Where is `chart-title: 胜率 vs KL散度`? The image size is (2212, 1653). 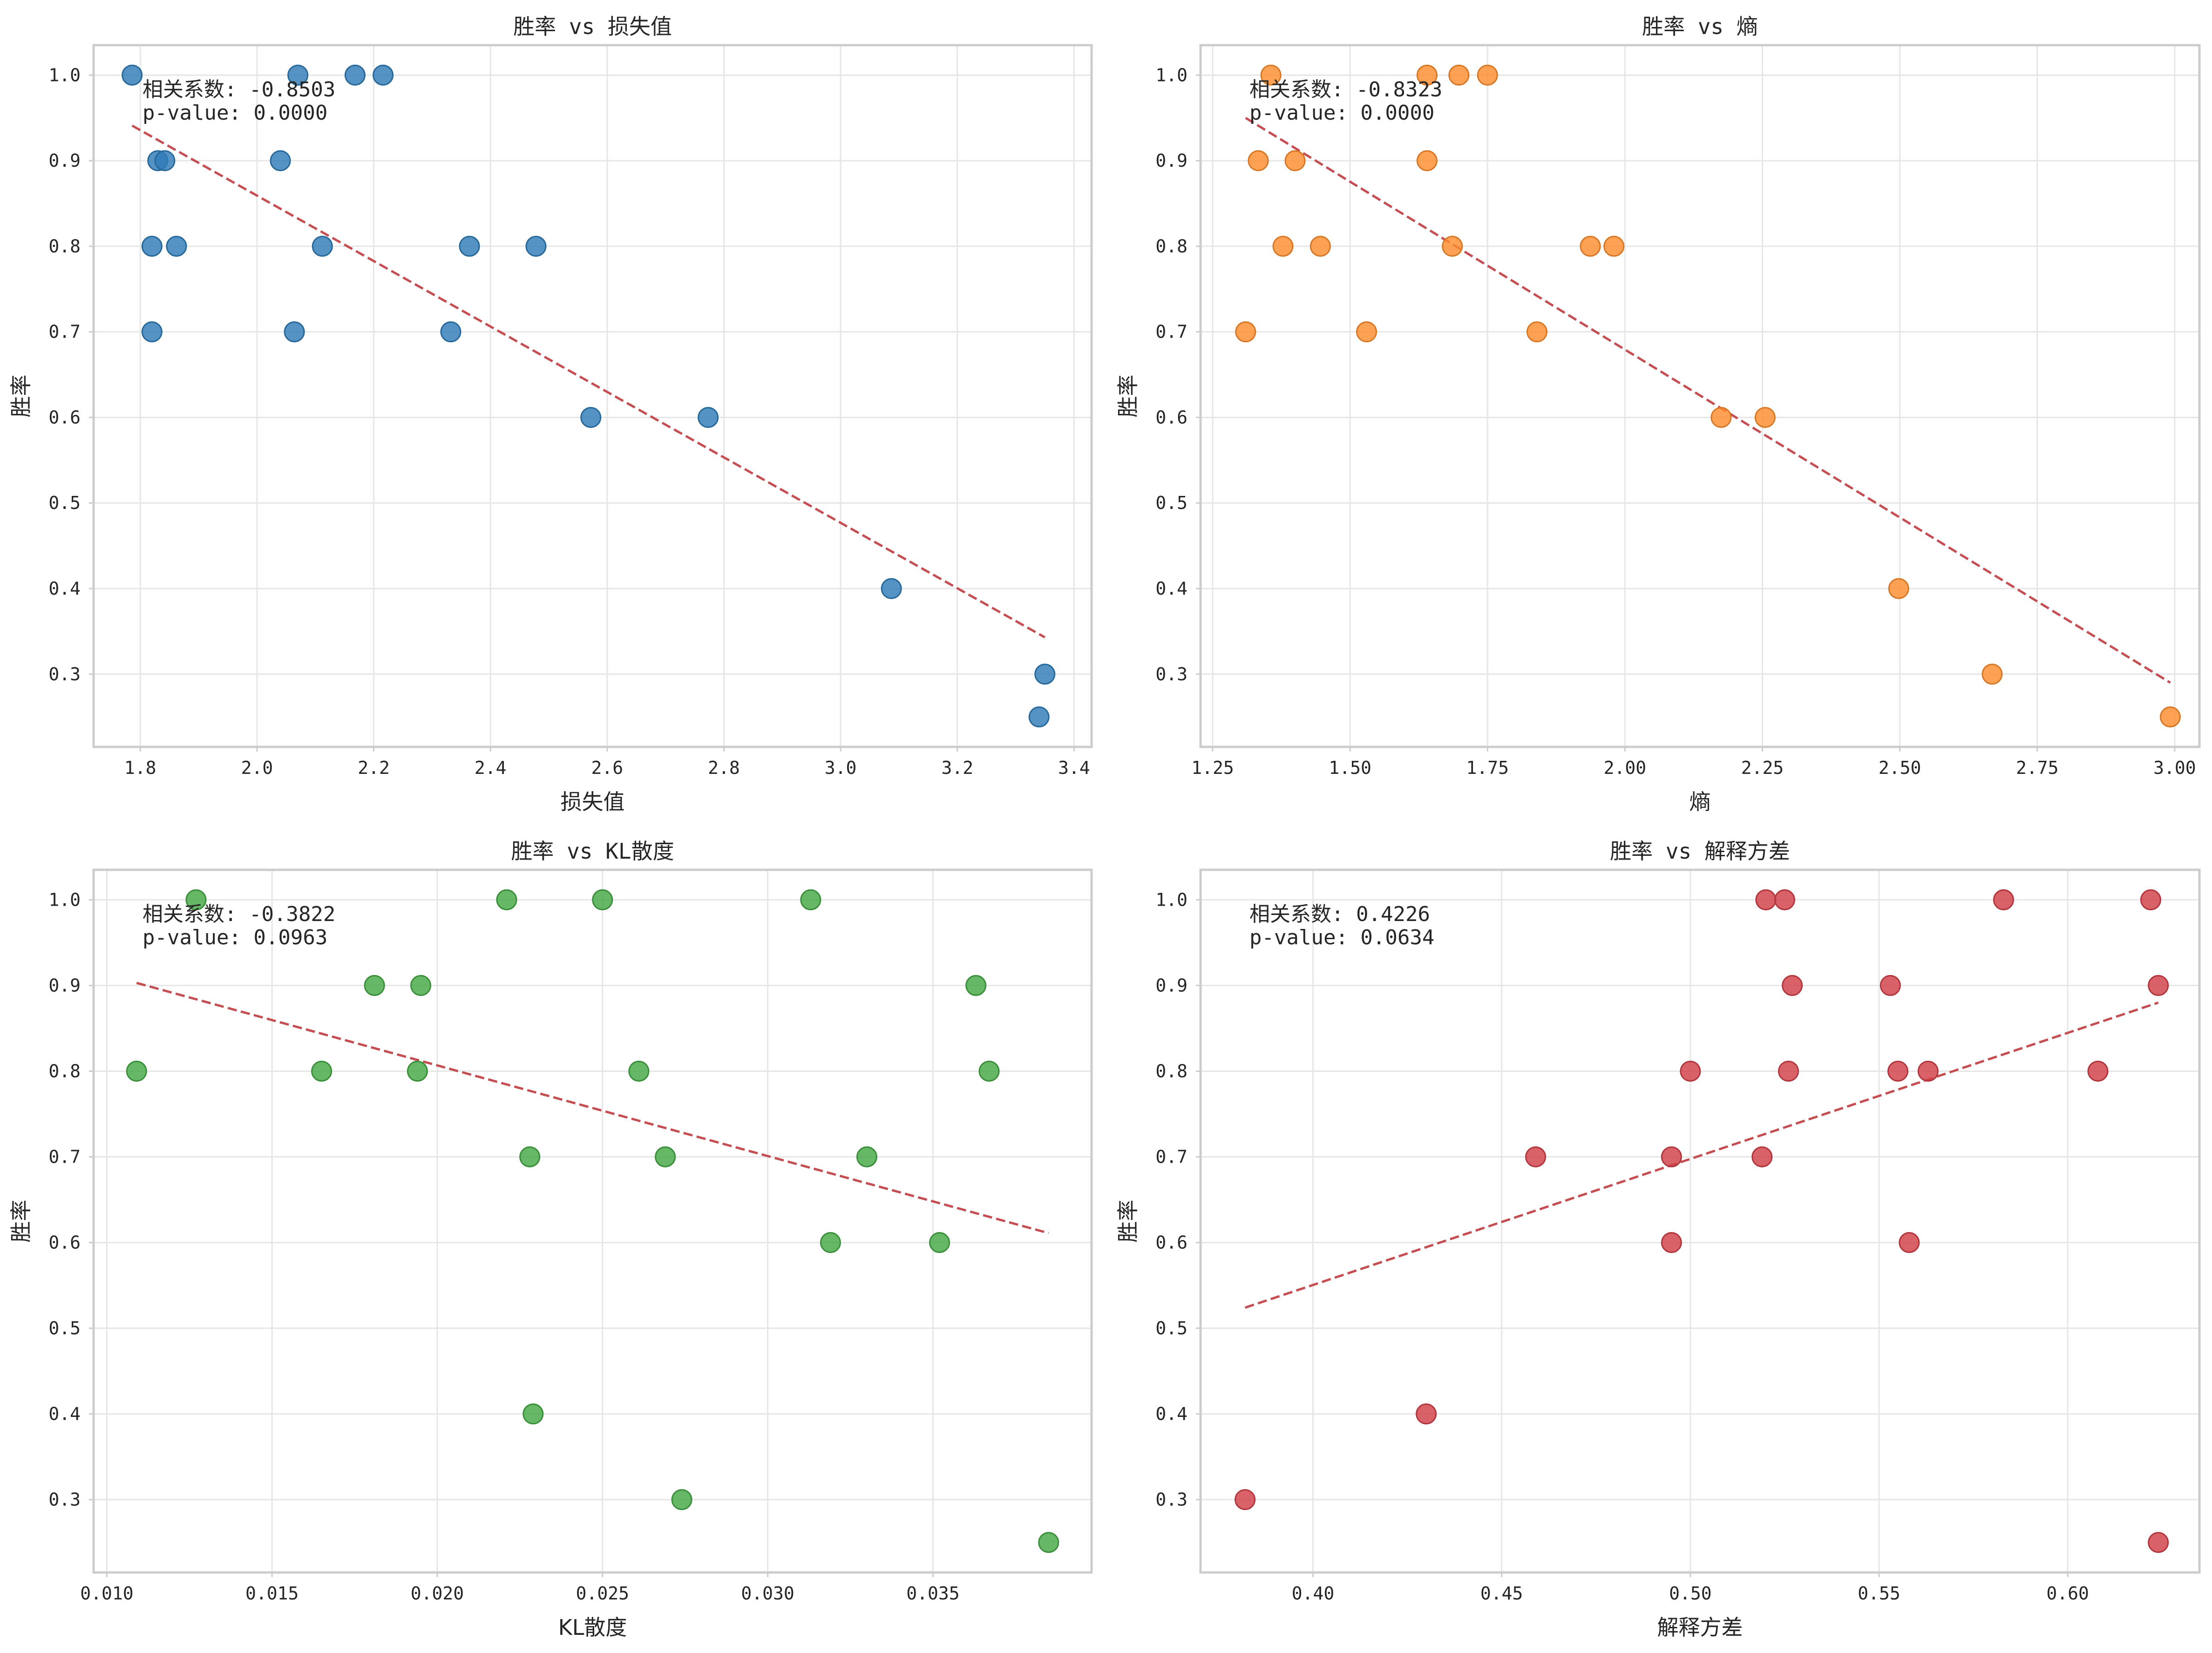
chart-title: 胜率 vs KL散度 is located at coordinates (593, 852).